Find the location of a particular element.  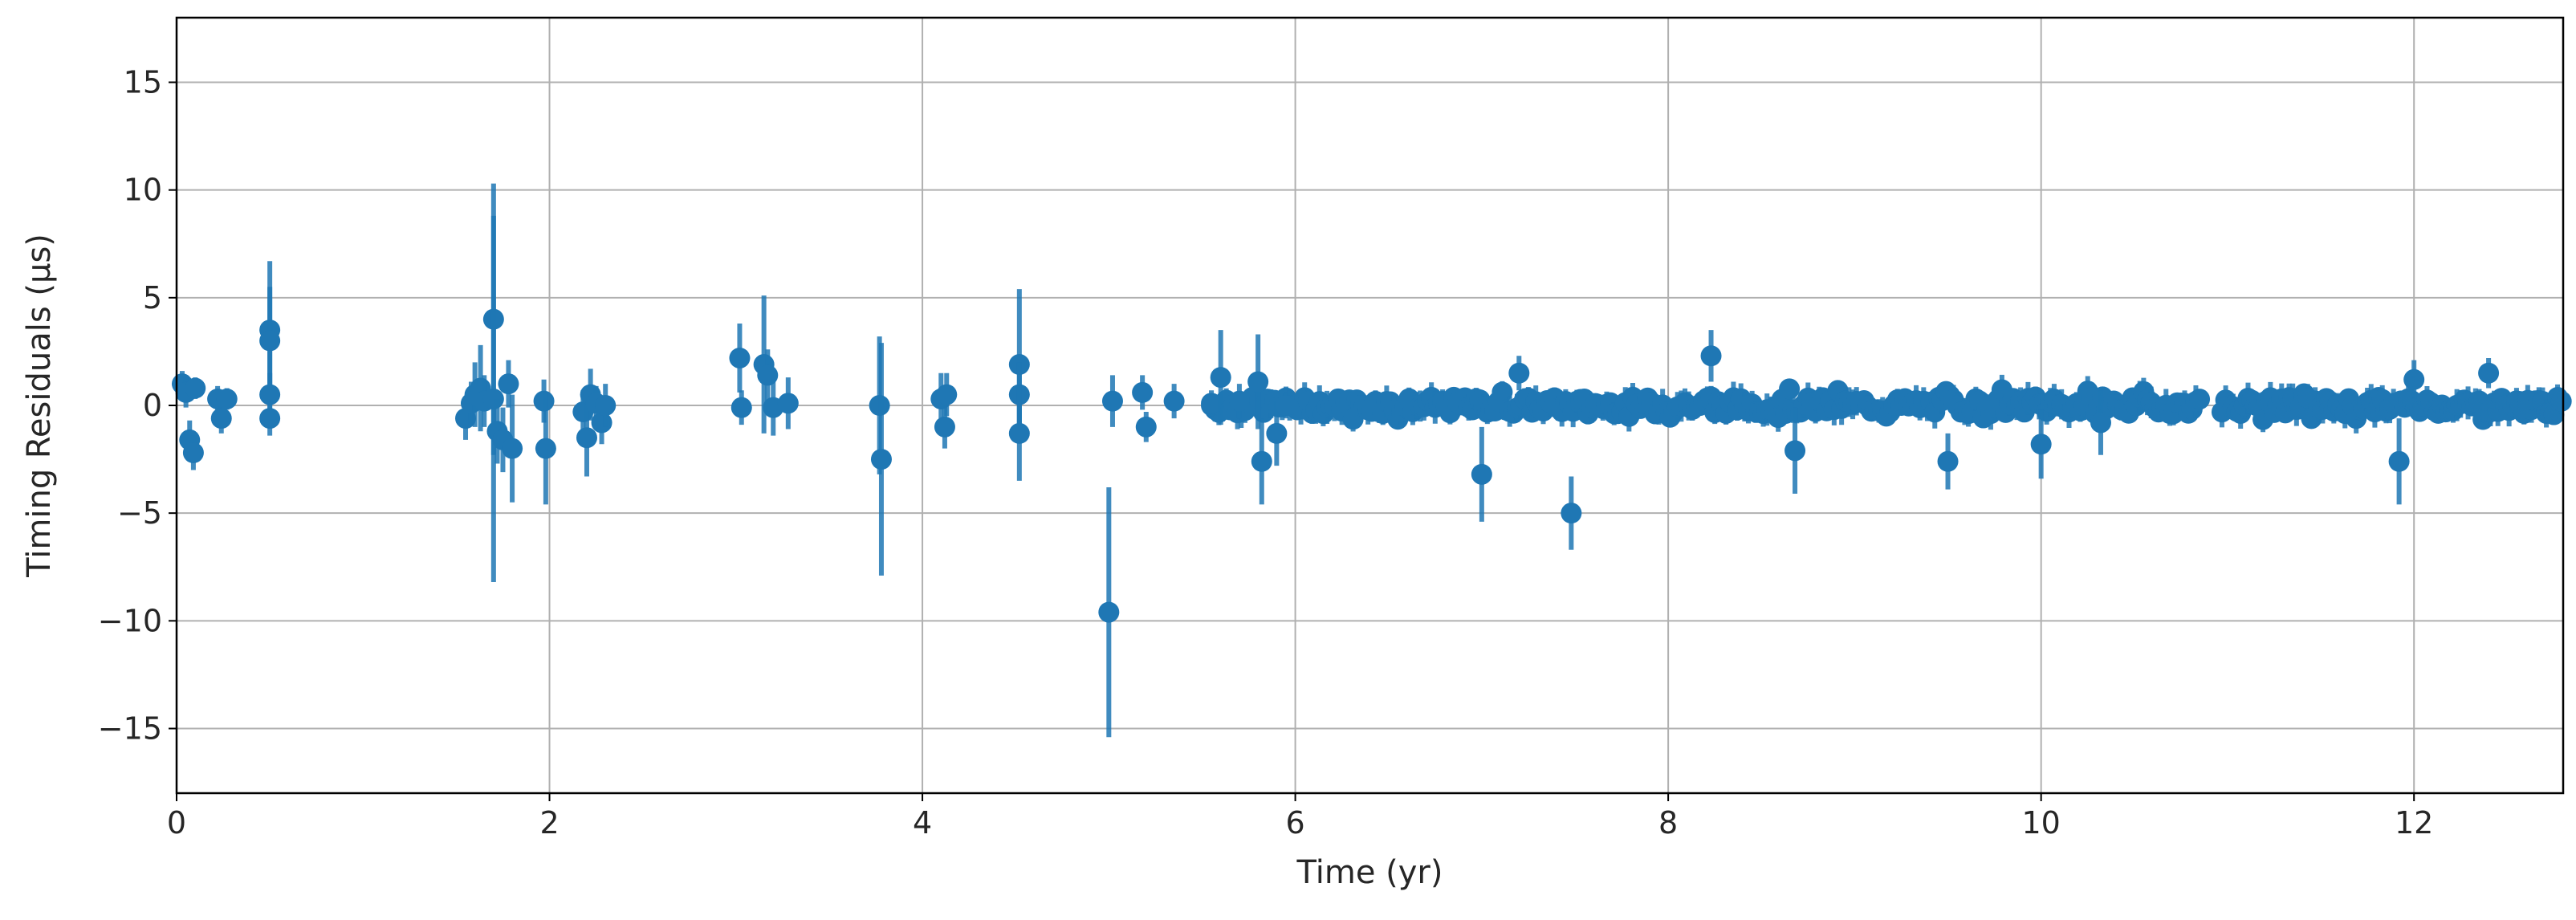

x-tick-label: 10 is located at coordinates (2040, 823).